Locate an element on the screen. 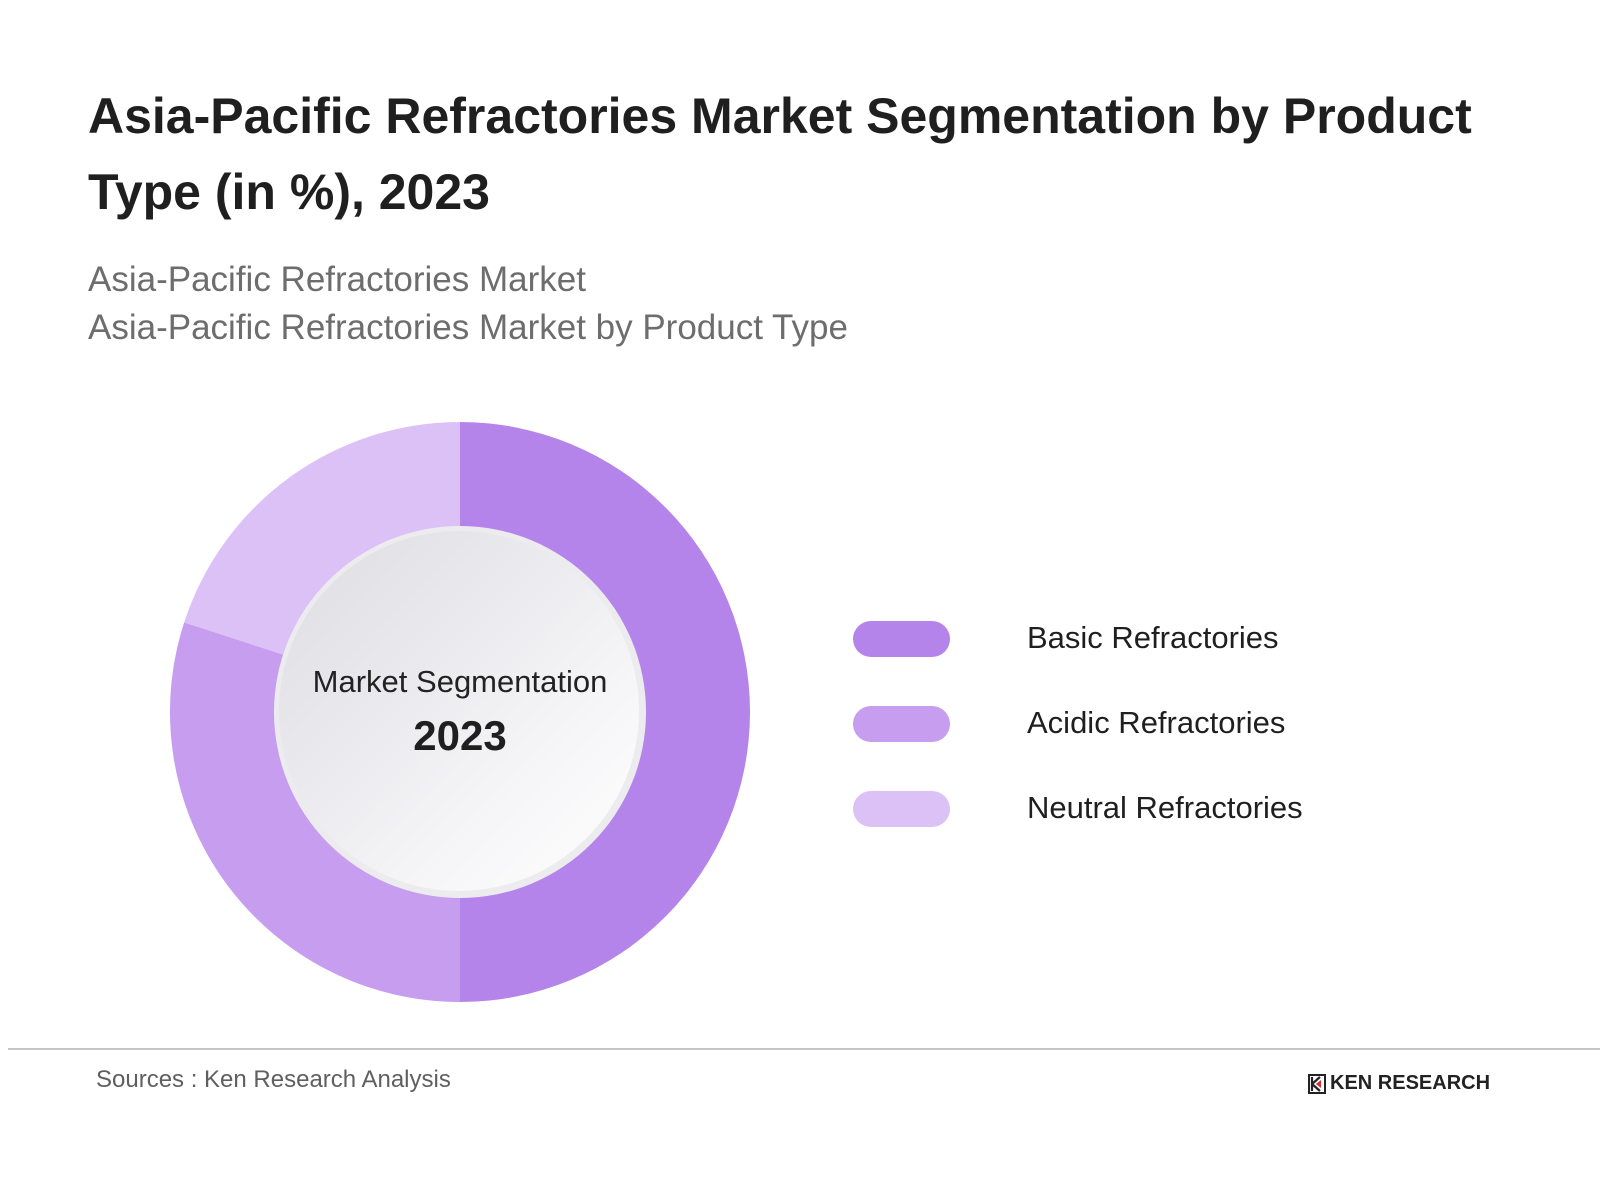  ken-research-logo: KEN RESEARCH is located at coordinates (1399, 1083).